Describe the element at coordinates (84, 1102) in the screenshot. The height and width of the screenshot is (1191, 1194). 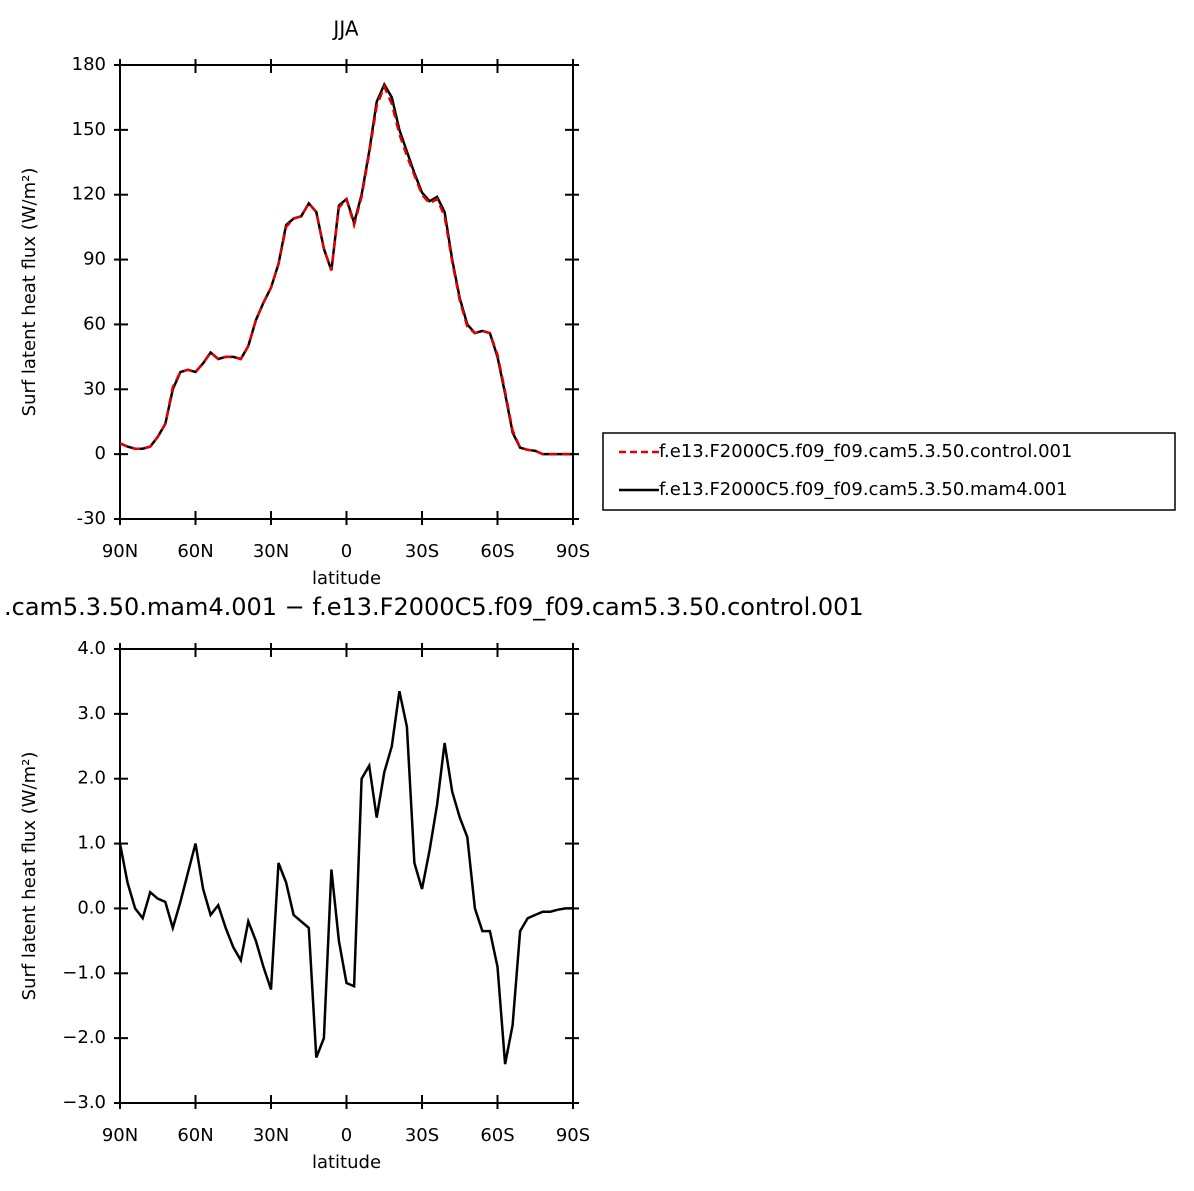
I see `y-tick-label: −3.0` at that location.